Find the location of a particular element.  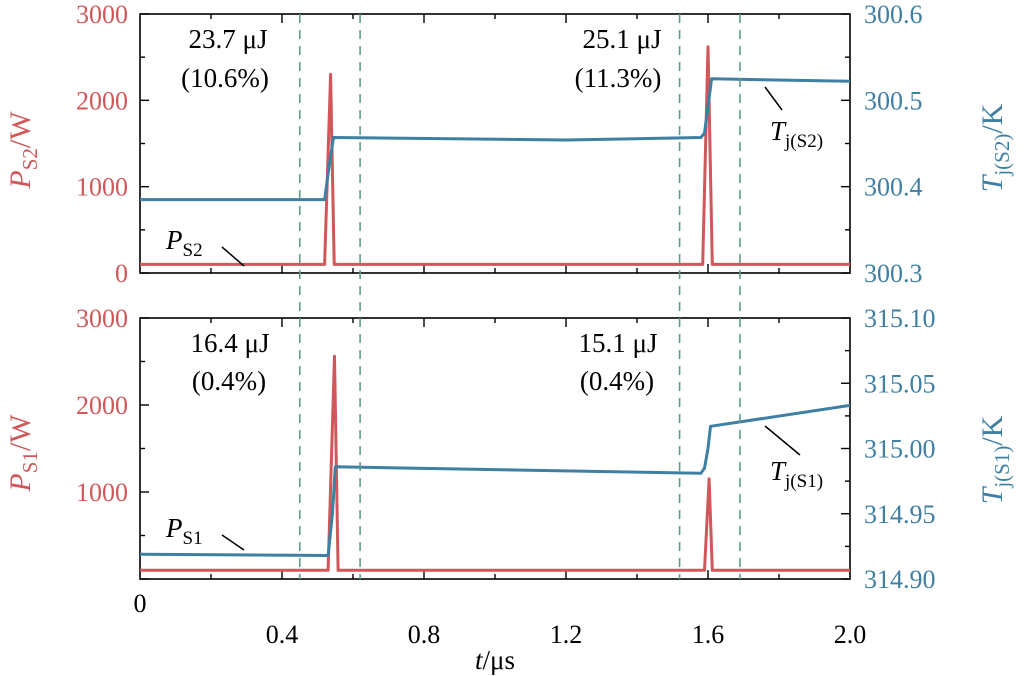

right-tick-label: 315.00 is located at coordinates (900, 449).